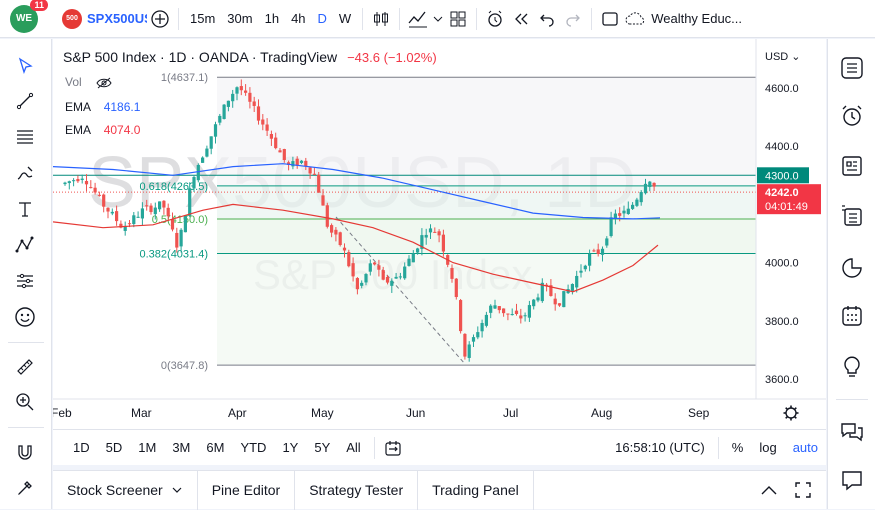 The image size is (875, 510). What do you see at coordinates (852, 68) in the screenshot?
I see `watchlist-icon` at bounding box center [852, 68].